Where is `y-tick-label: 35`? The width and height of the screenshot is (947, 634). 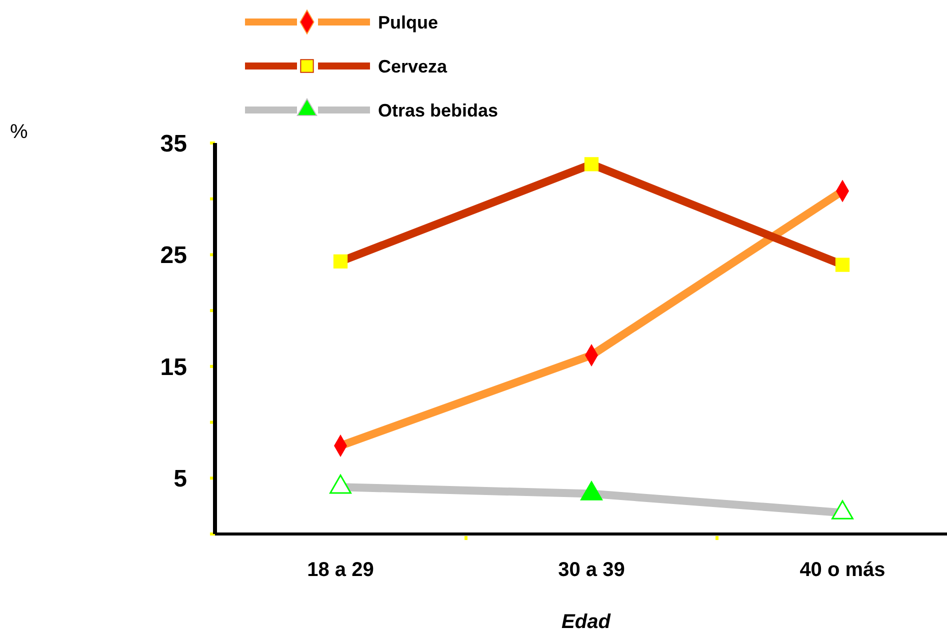
y-tick-label: 35 is located at coordinates (173, 144).